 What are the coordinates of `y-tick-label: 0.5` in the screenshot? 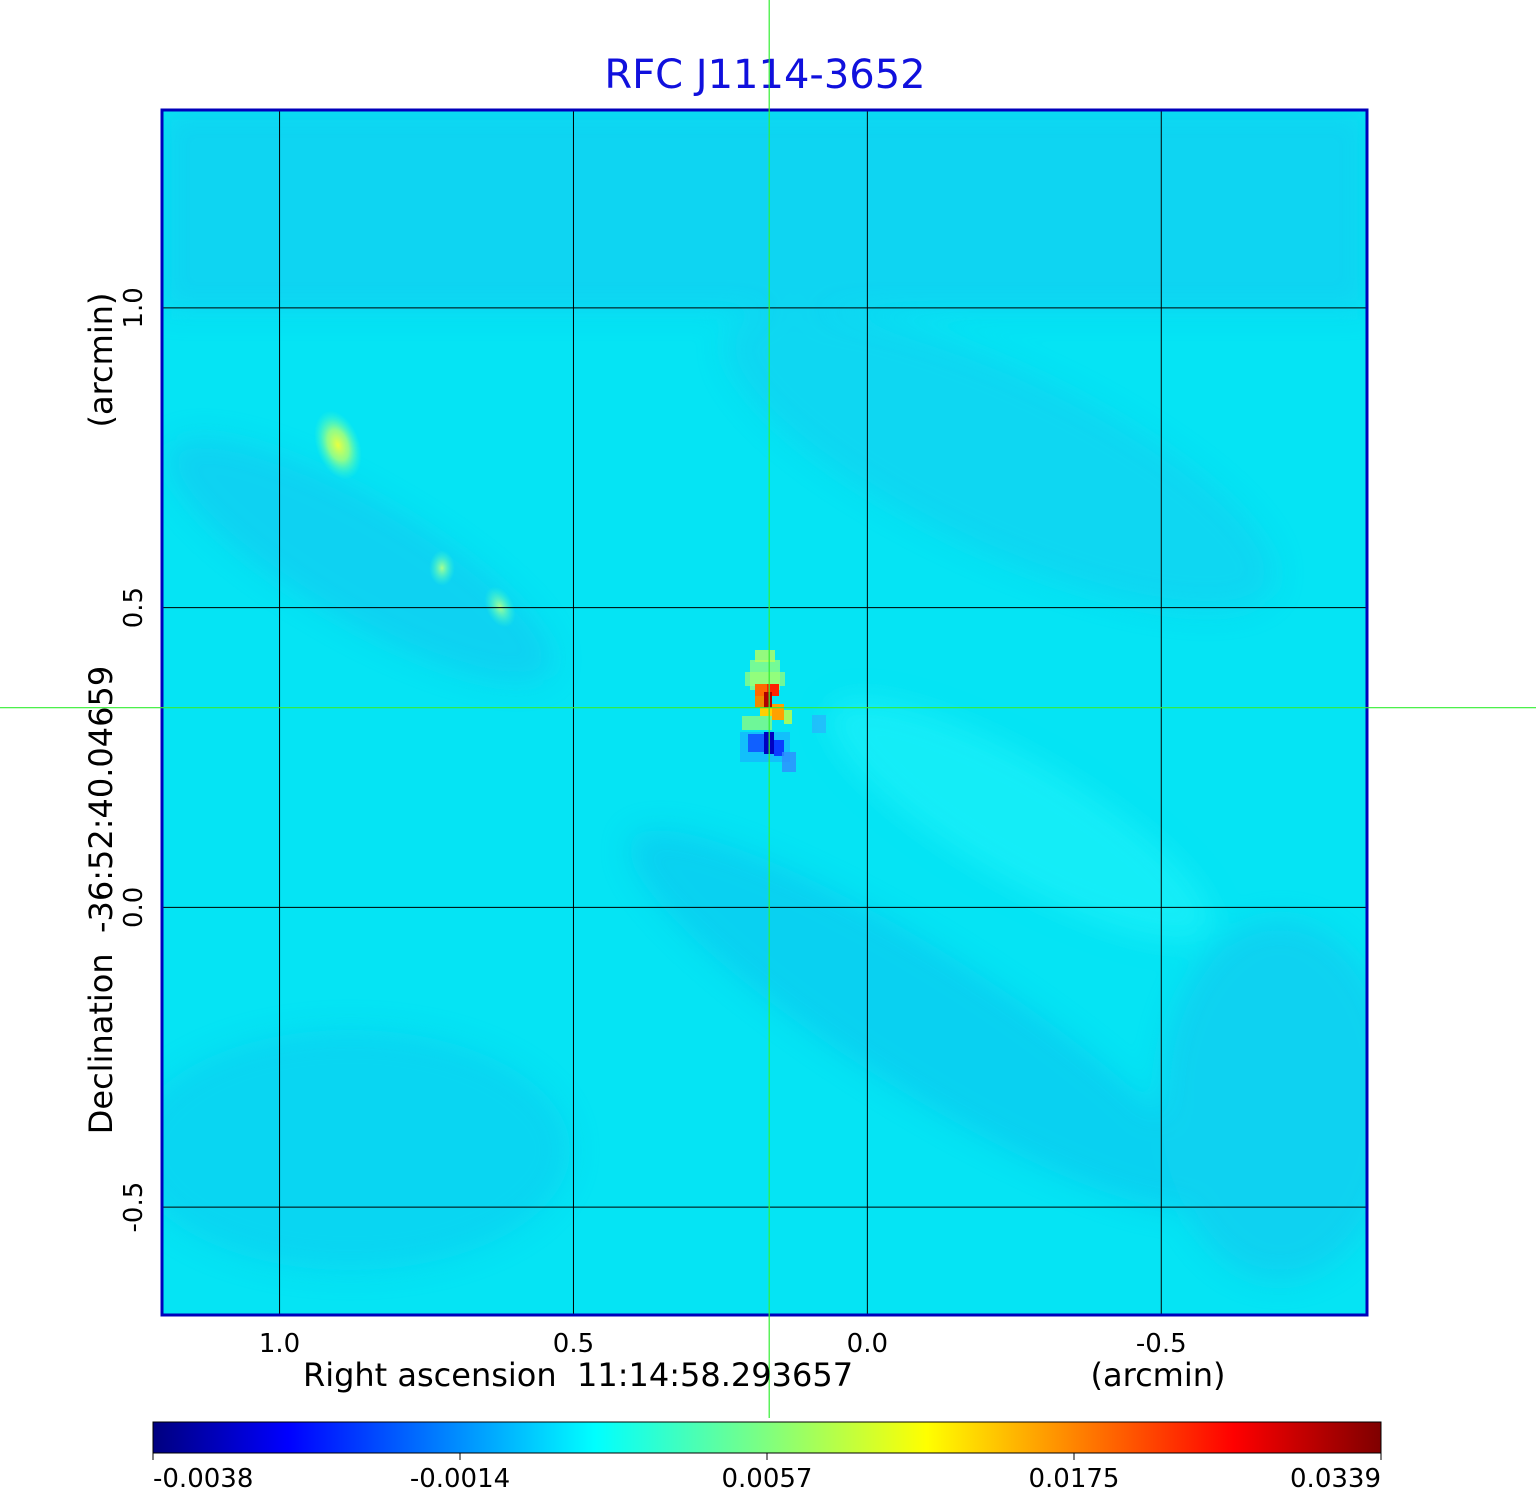 It's located at (134, 607).